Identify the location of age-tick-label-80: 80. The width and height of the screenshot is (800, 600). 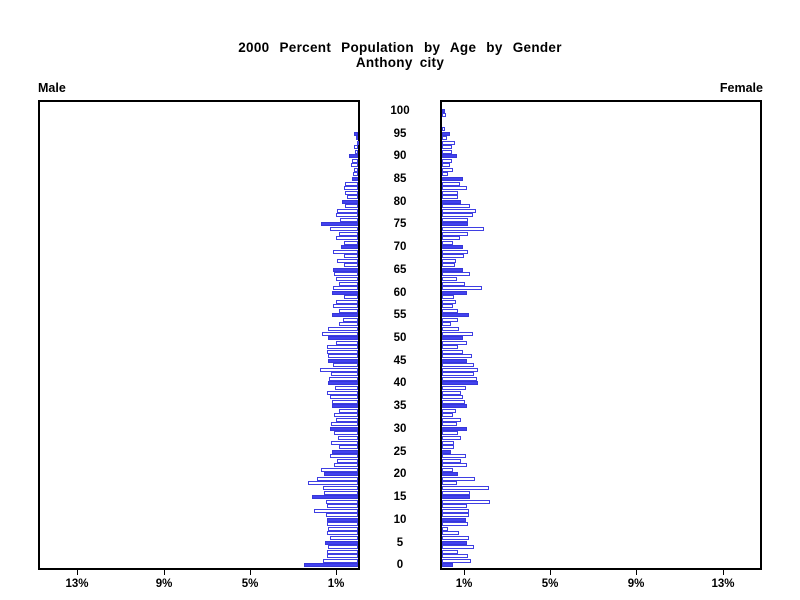
(400, 202).